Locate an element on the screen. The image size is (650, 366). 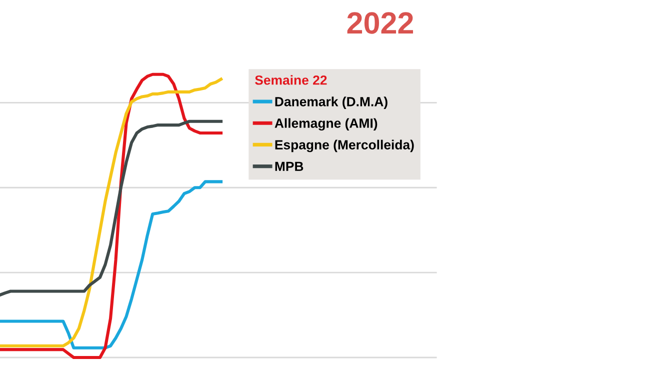
legend-label: Danemark (D.M.A) is located at coordinates (331, 102).